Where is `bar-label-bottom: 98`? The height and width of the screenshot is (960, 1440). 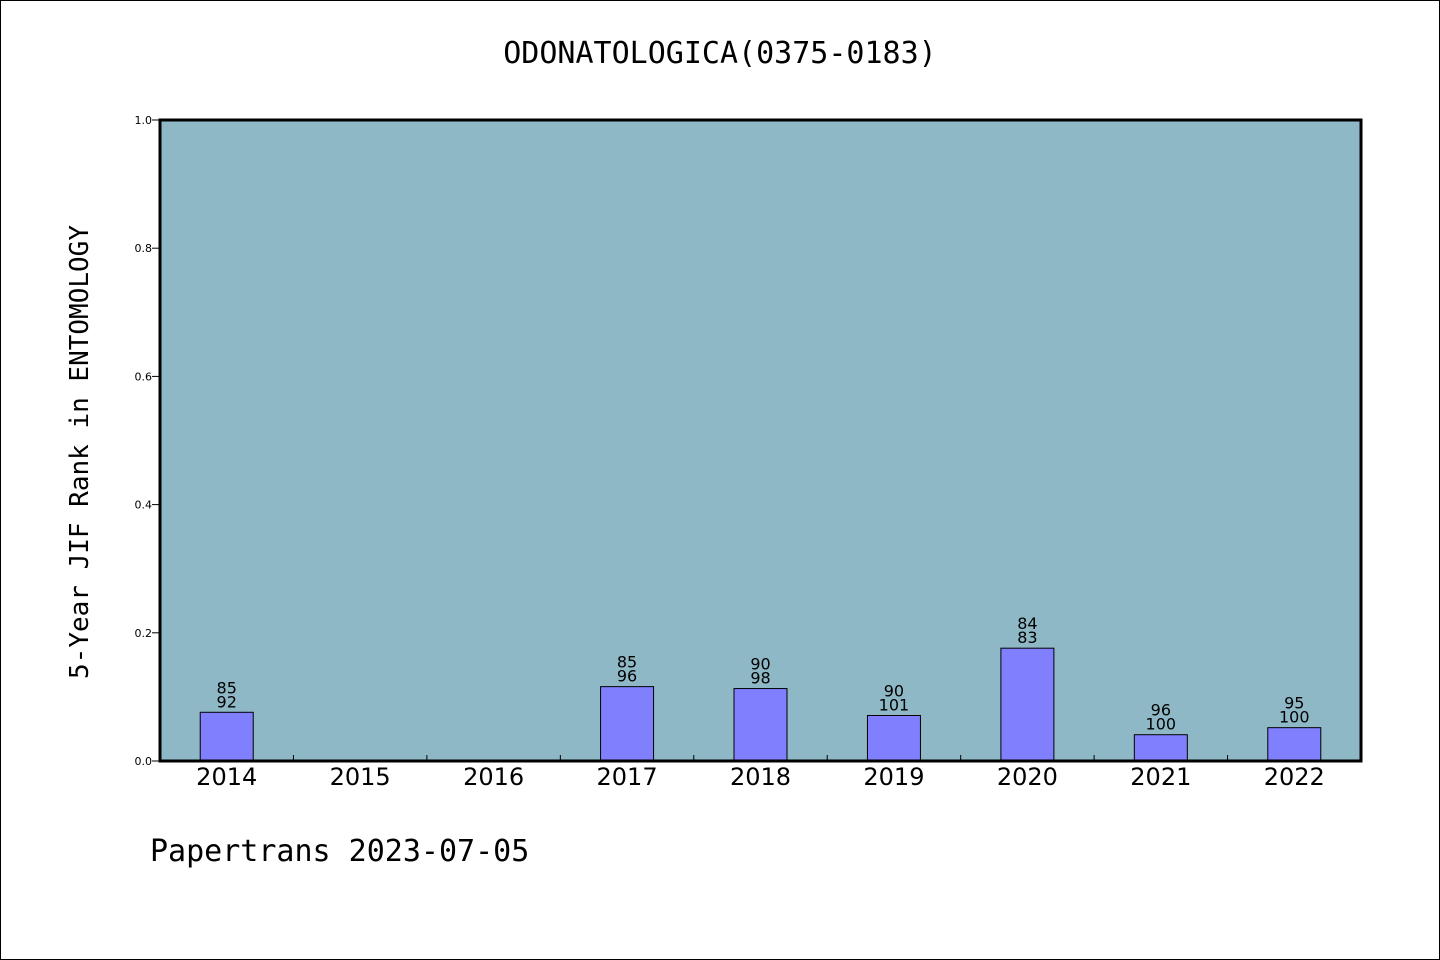 bar-label-bottom: 98 is located at coordinates (760, 678).